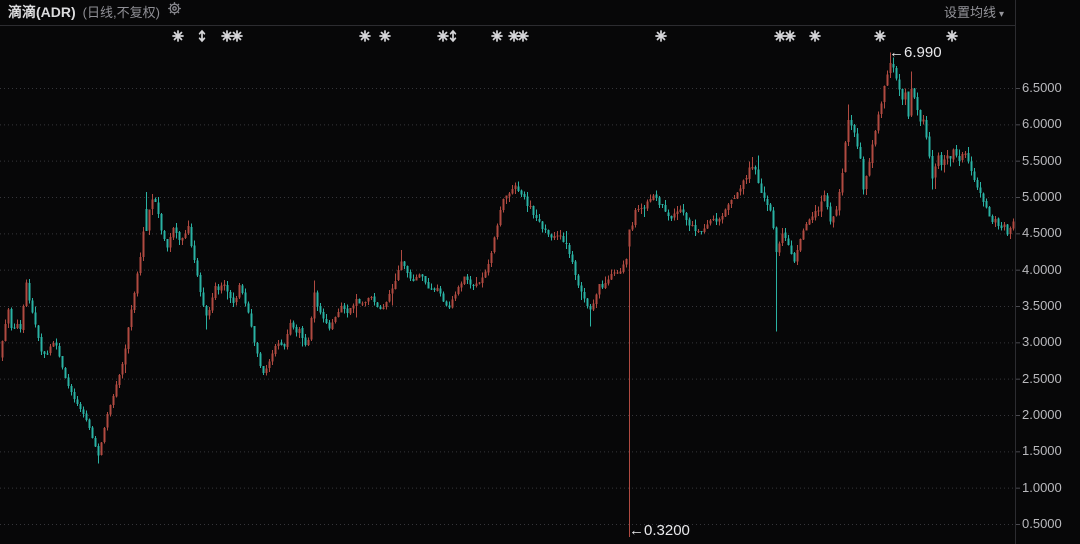 The width and height of the screenshot is (1080, 544). Describe the element at coordinates (1001, 14) in the screenshot. I see `chevron-down-icon: ▾` at that location.